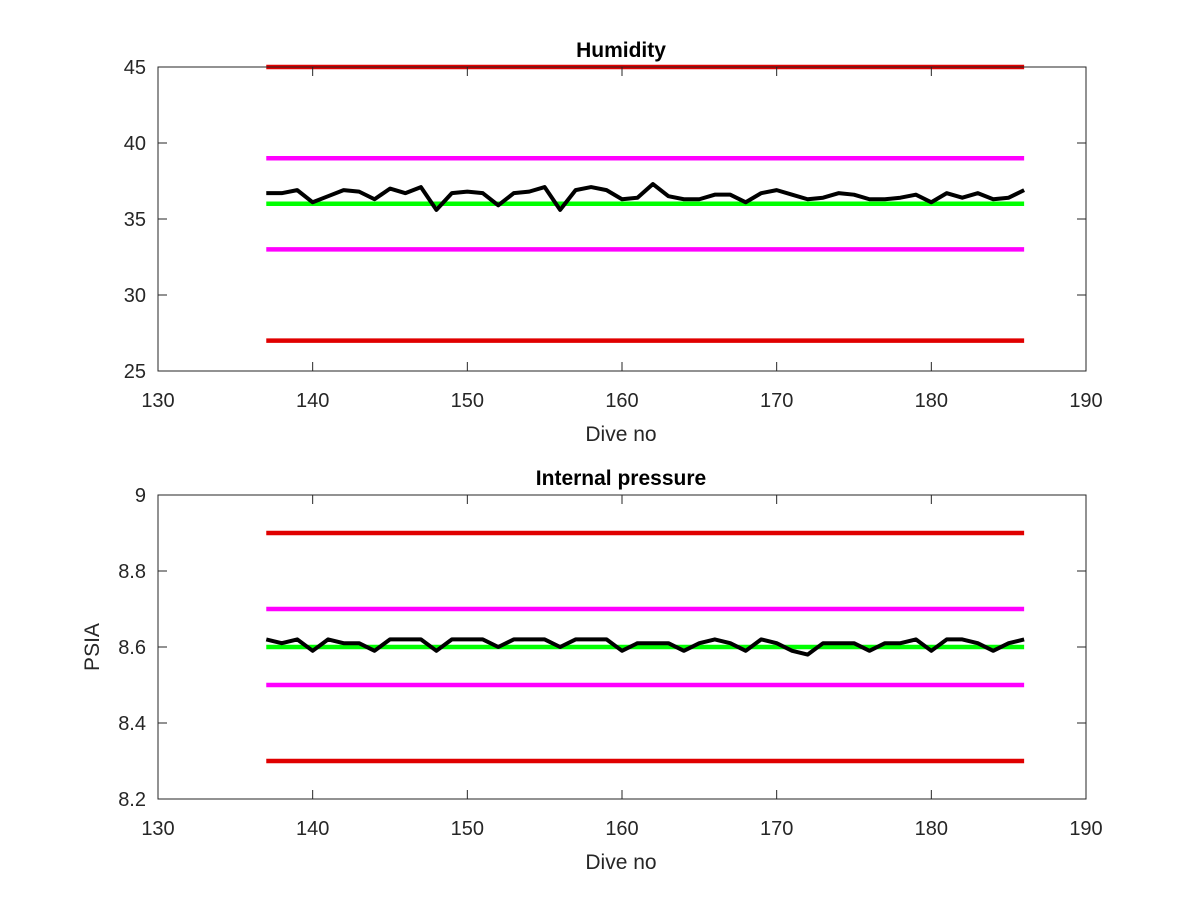  What do you see at coordinates (931, 829) in the screenshot?
I see `pressure-x-tick-label: 180` at bounding box center [931, 829].